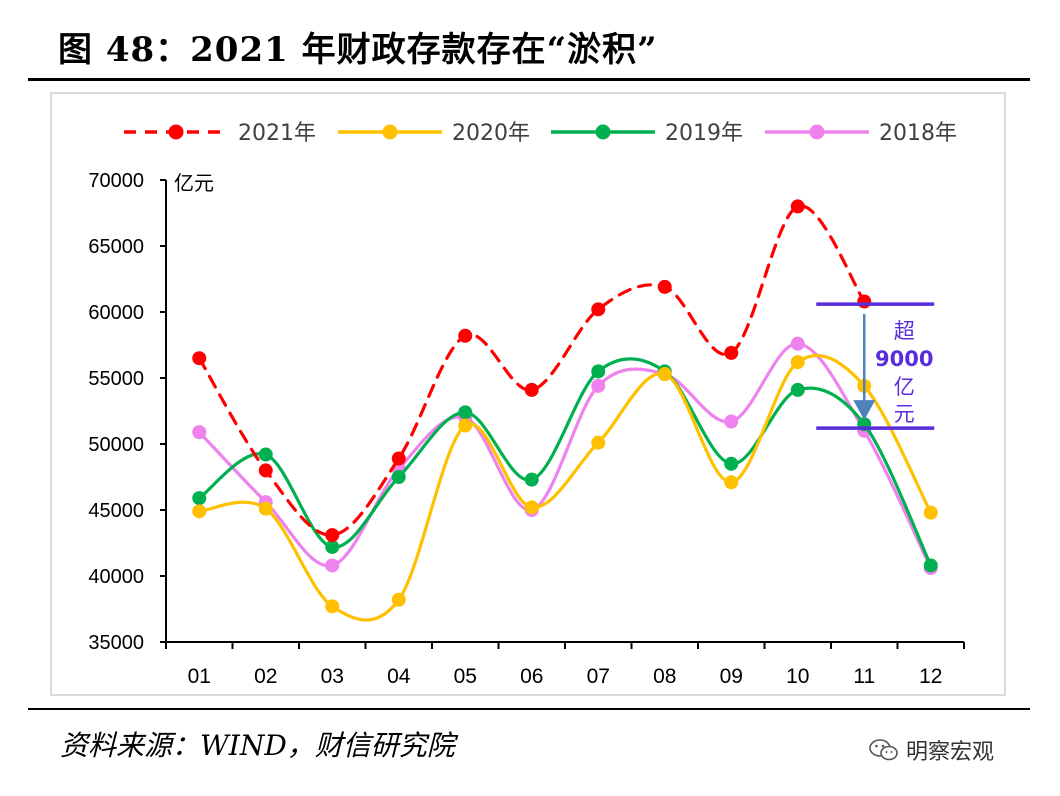  Describe the element at coordinates (864, 410) in the screenshot. I see `annotation-arrow-head` at that location.